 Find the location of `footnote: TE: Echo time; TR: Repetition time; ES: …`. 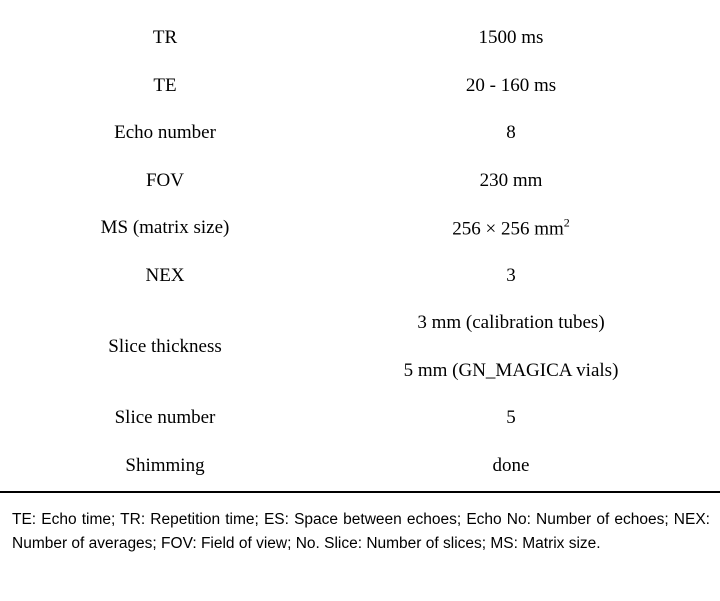

footnote: TE: Echo time; TR: Repetition time; ES: … is located at coordinates (361, 531).